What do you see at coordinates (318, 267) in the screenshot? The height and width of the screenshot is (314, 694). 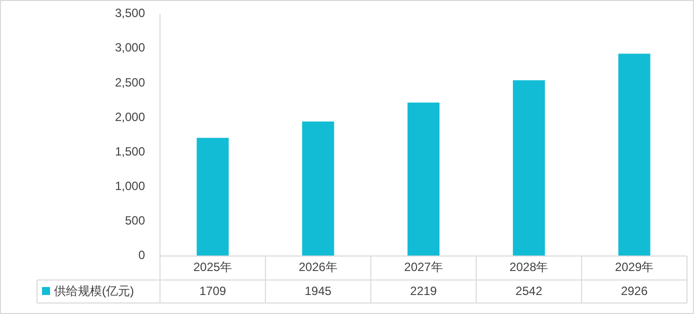 I see `x-tick-label: 2026年` at bounding box center [318, 267].